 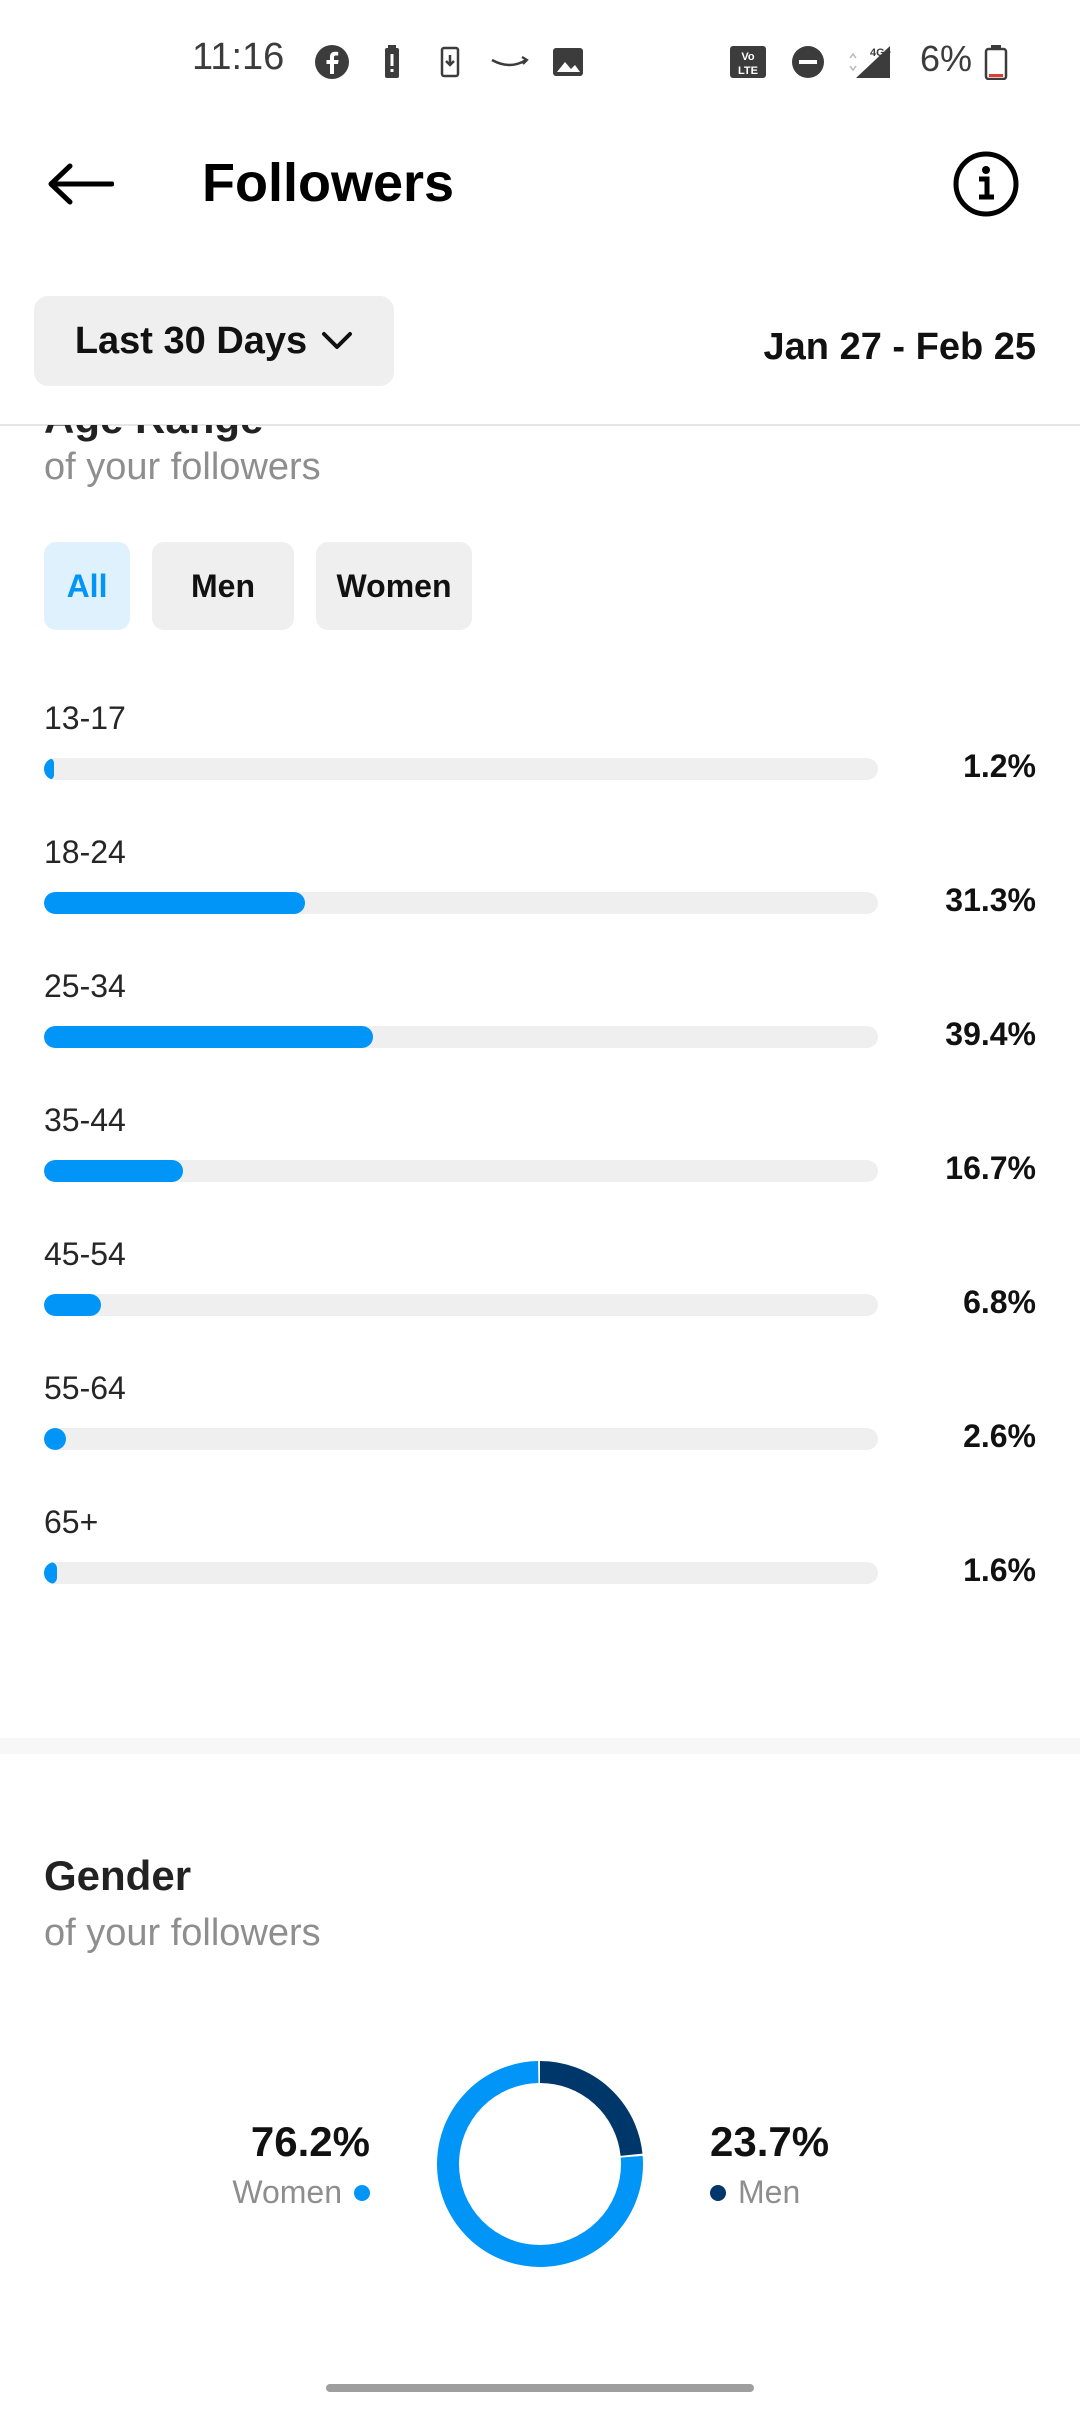 I want to click on age-row: 35-44 16.7%, so click(x=540, y=1169).